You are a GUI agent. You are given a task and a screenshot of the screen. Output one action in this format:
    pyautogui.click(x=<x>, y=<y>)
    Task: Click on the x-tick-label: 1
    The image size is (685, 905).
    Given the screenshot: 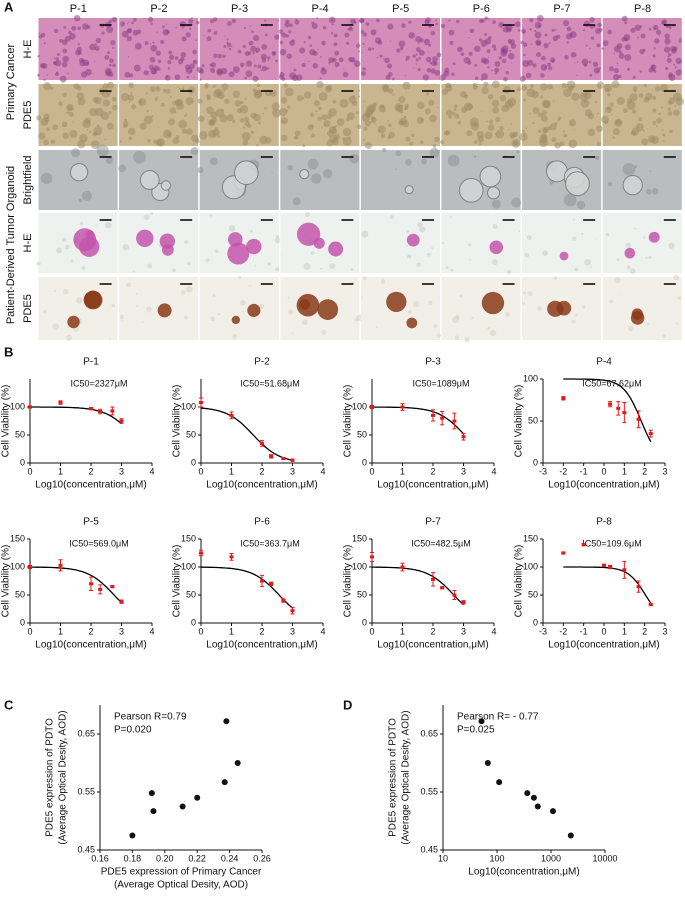 What is the action you would take?
    pyautogui.click(x=60, y=631)
    